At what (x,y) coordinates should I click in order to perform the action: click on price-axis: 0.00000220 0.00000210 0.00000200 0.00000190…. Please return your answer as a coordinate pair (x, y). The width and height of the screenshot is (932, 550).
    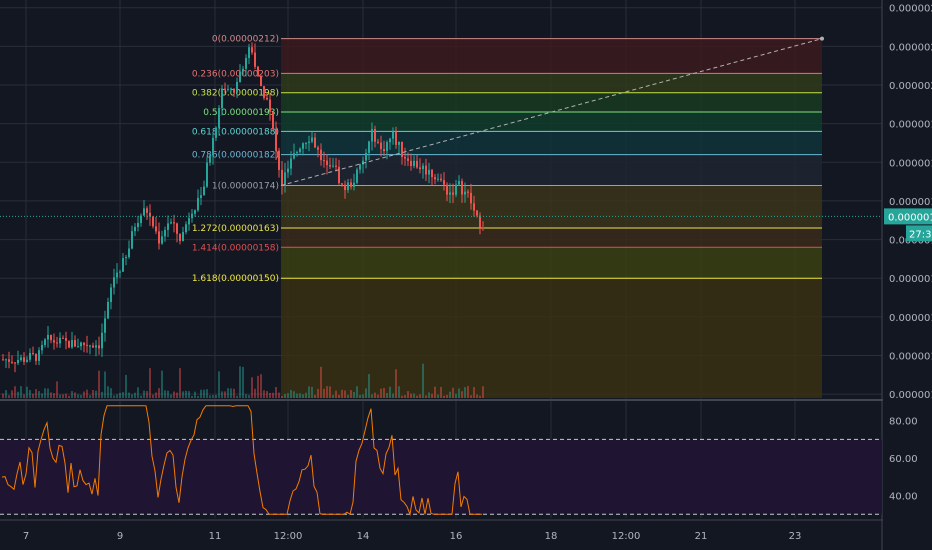
    Looking at the image, I should click on (907, 275).